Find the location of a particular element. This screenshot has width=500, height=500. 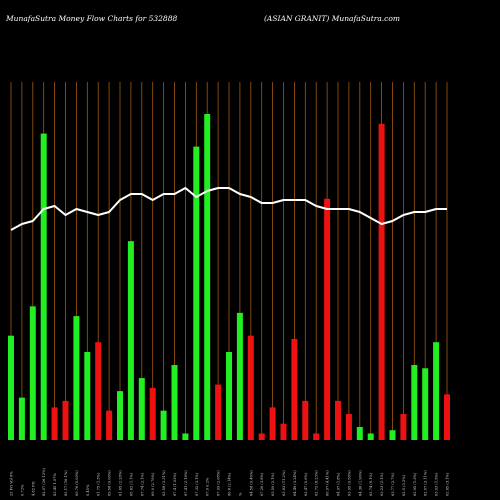

x-tick-label: 67.32 (3.1%) is located at coordinates (197, 484).